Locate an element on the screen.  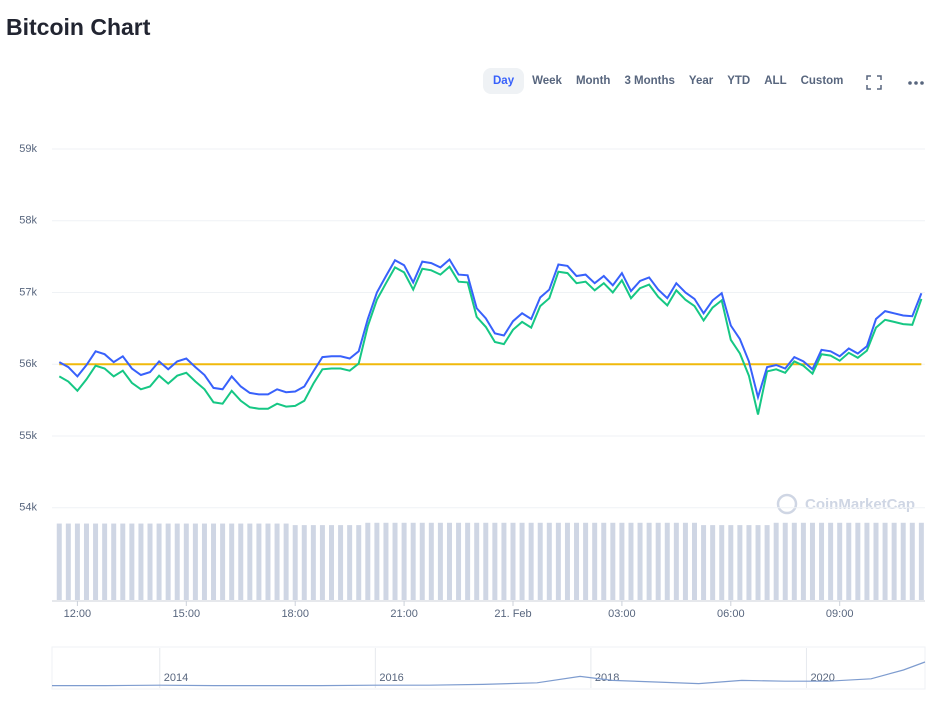
y-tick-label: 56k is located at coordinates (28, 364).